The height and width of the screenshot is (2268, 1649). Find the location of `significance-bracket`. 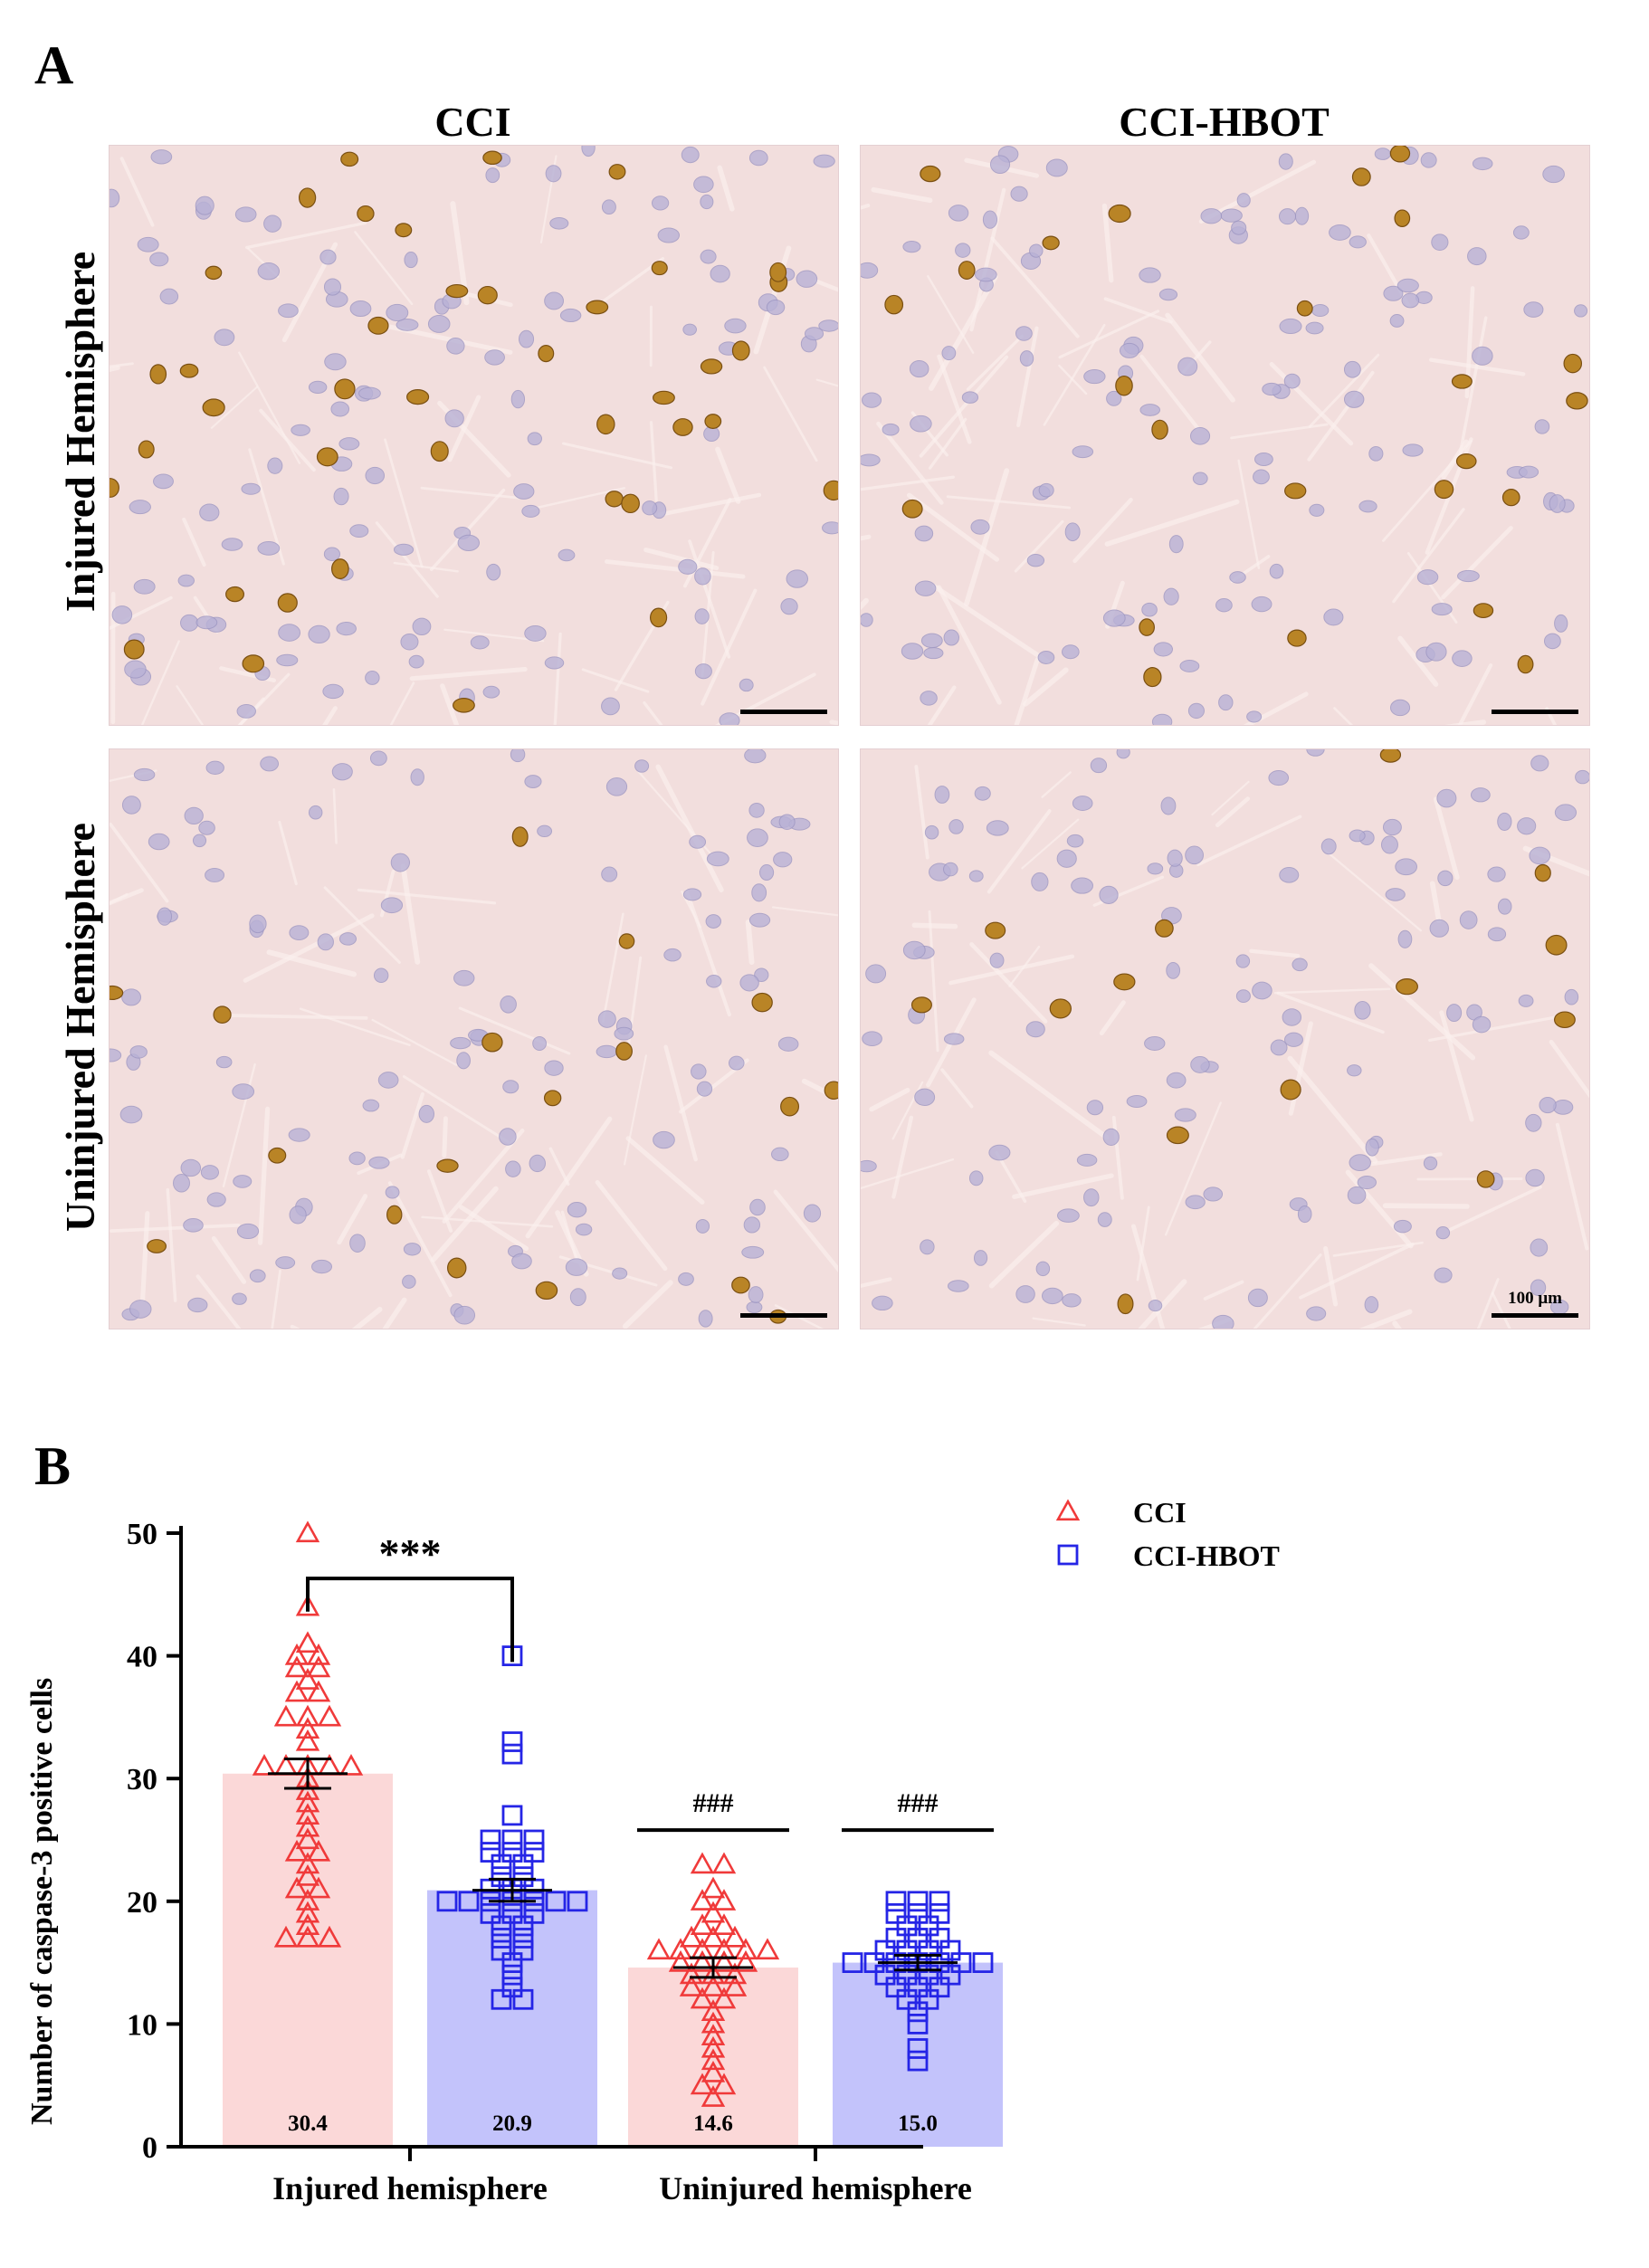

significance-bracket is located at coordinates (410, 1620).